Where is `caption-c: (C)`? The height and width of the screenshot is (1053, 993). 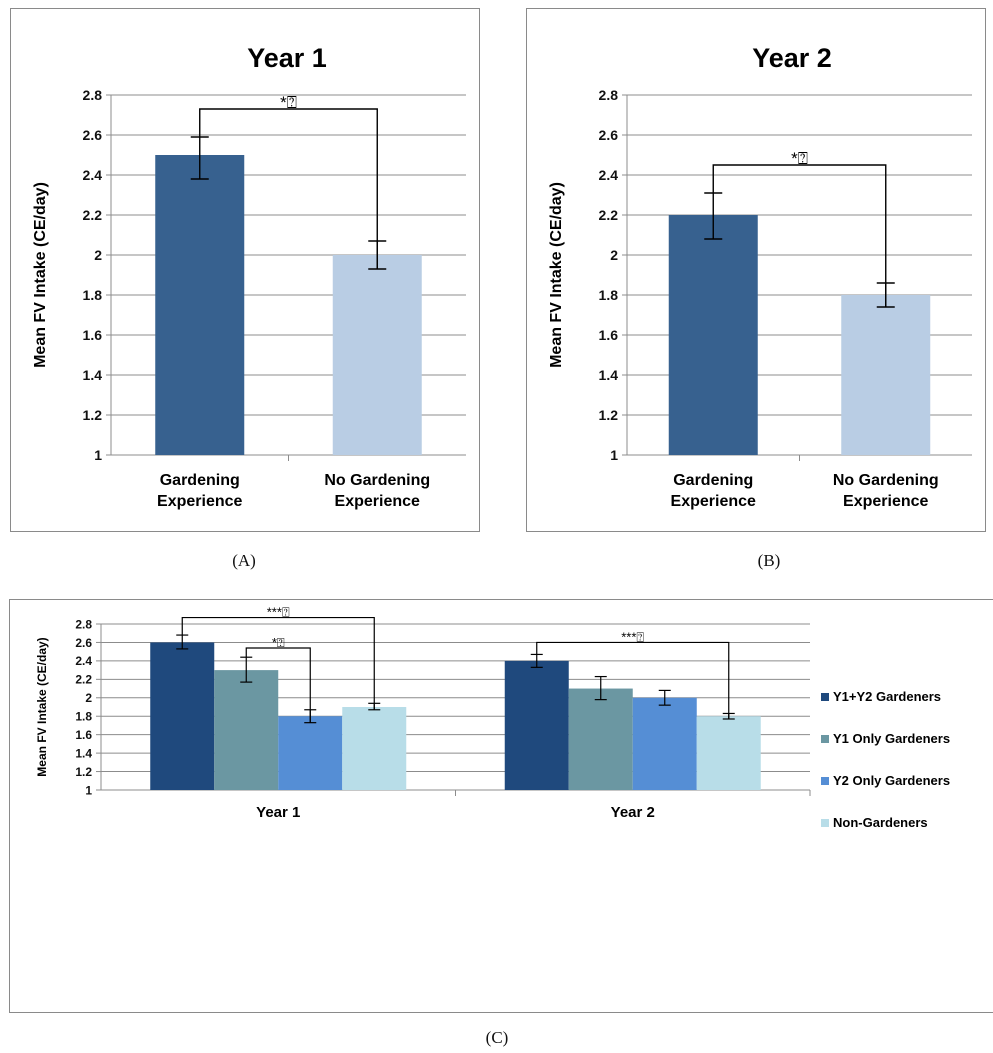 caption-c: (C) is located at coordinates (497, 1037).